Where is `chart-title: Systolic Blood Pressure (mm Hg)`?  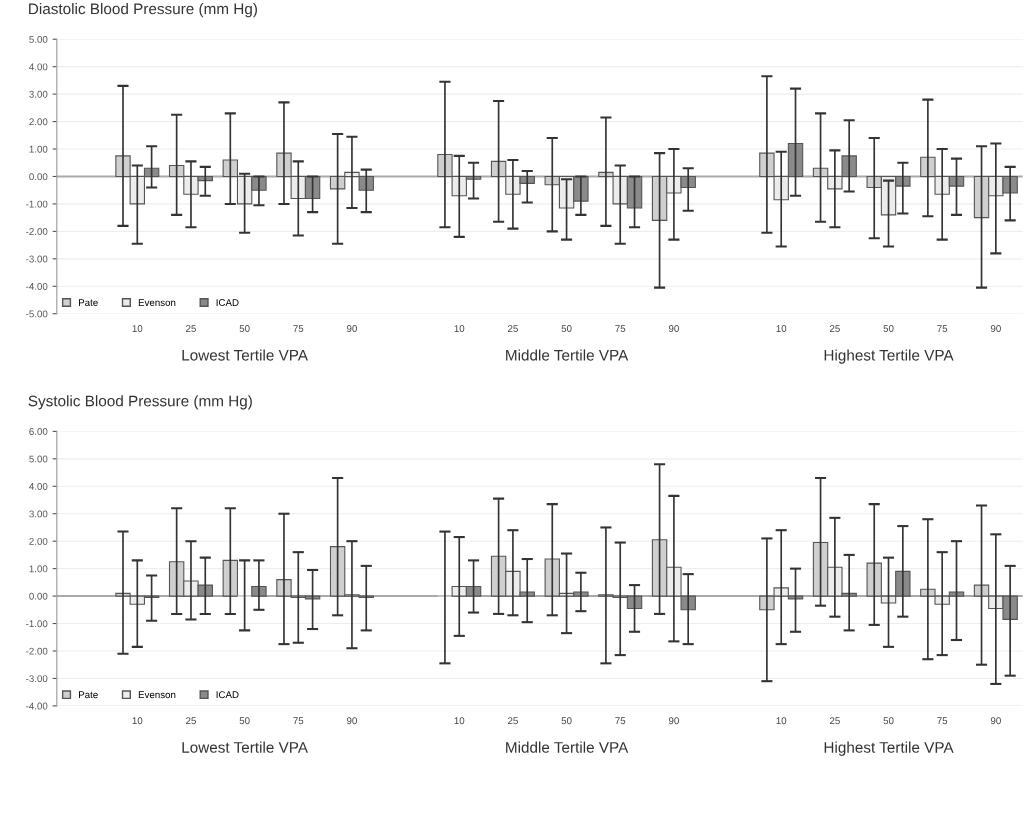
chart-title: Systolic Blood Pressure (mm Hg) is located at coordinates (140, 402).